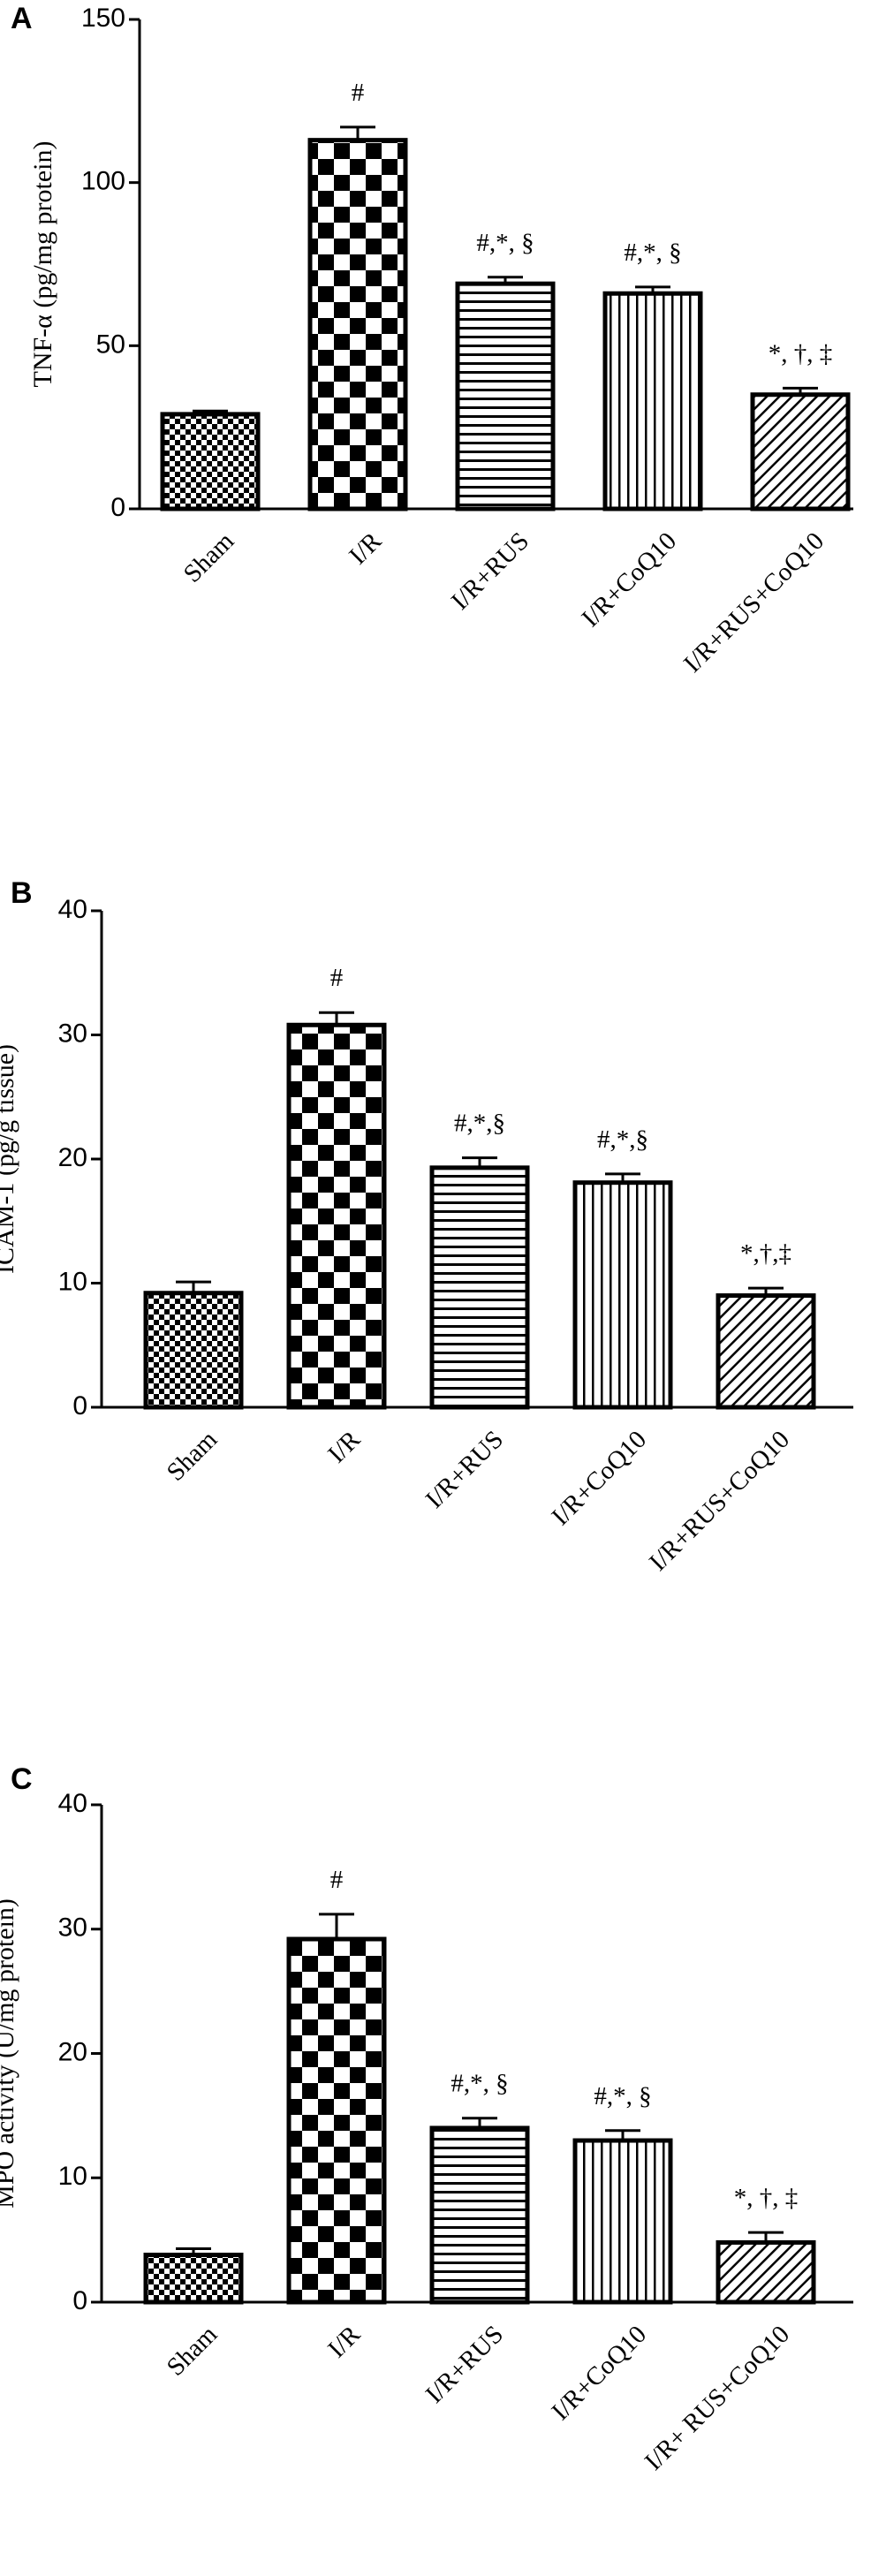  I want to click on y-tick-label: 50, so click(110, 345).